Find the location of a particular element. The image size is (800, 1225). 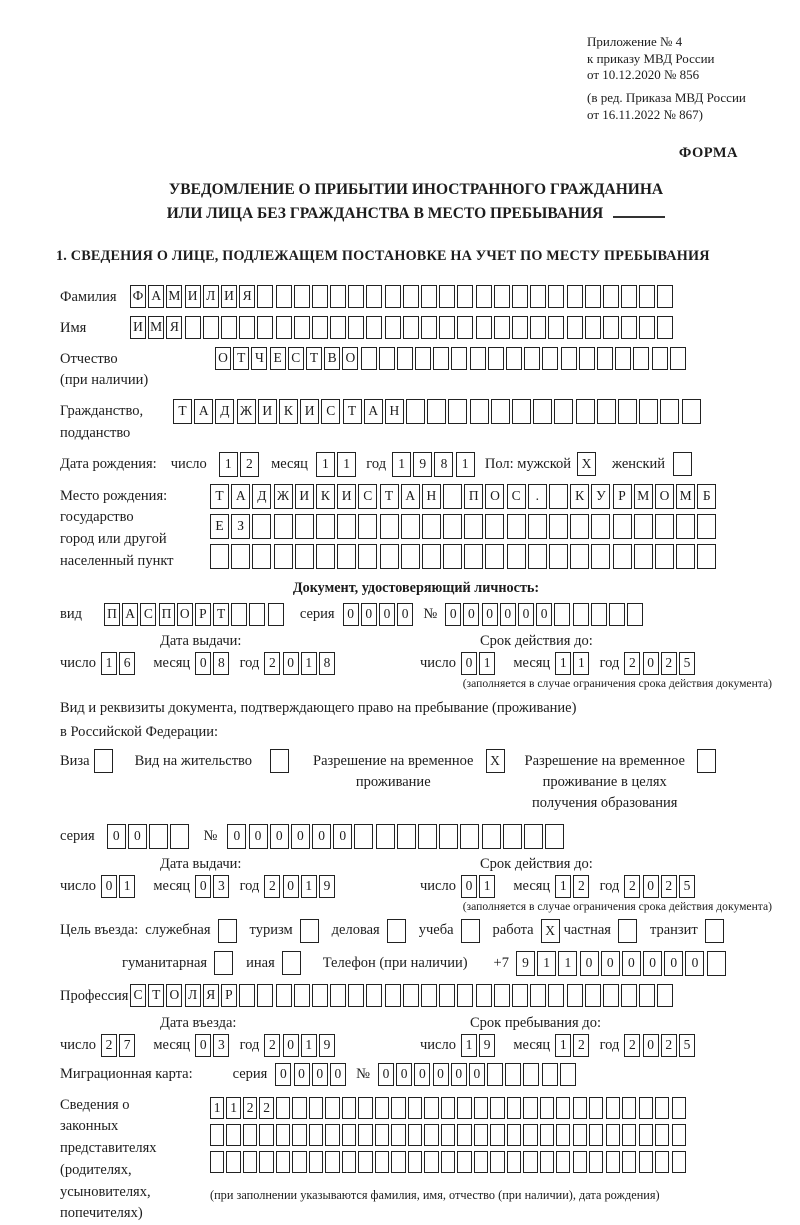

temp-residence-edu-checkbox is located at coordinates (706, 760).